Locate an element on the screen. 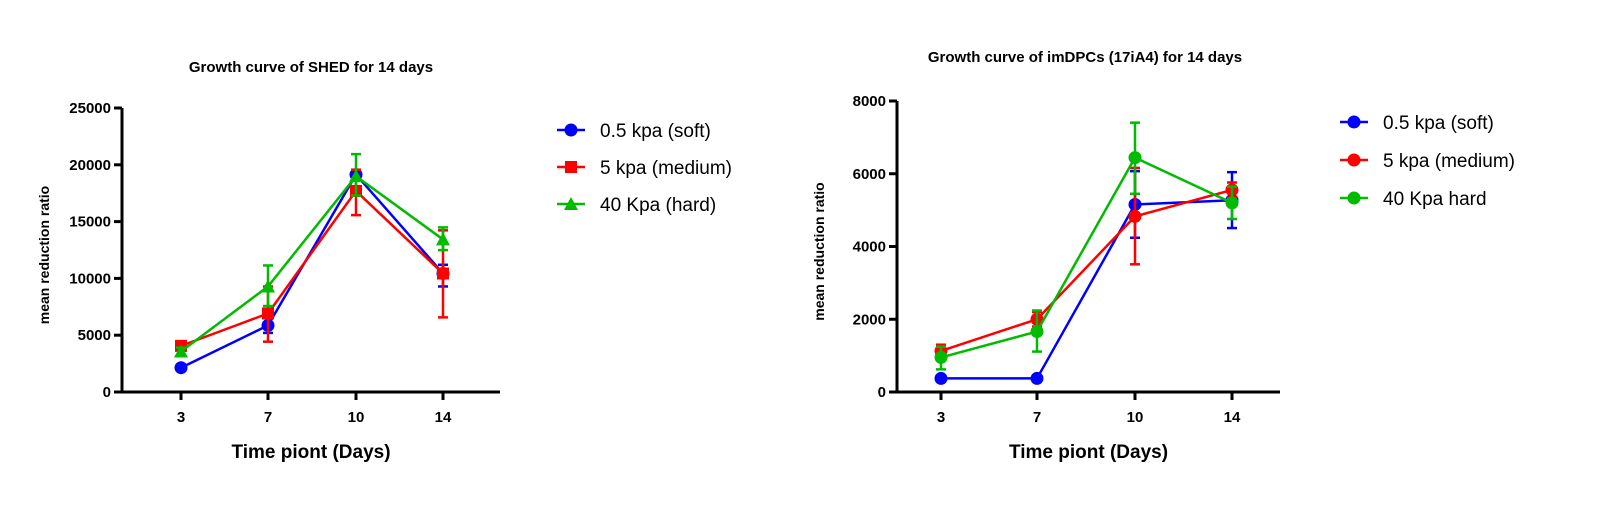 The height and width of the screenshot is (531, 1622). y-tick-label: 6000 is located at coordinates (869, 174).